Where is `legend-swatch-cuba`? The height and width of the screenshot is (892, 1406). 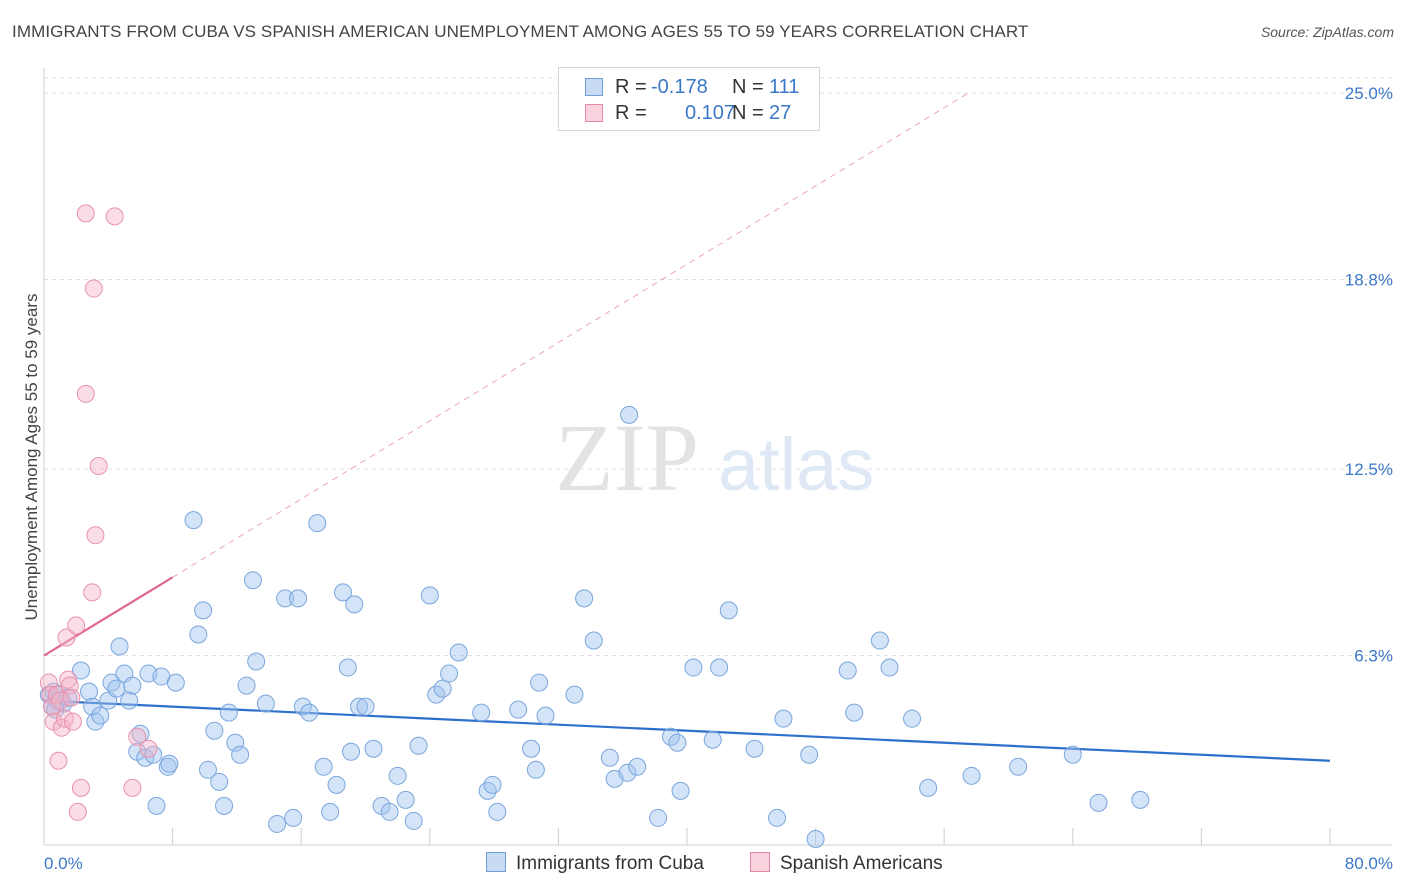
legend-swatch-cuba is located at coordinates (594, 87).